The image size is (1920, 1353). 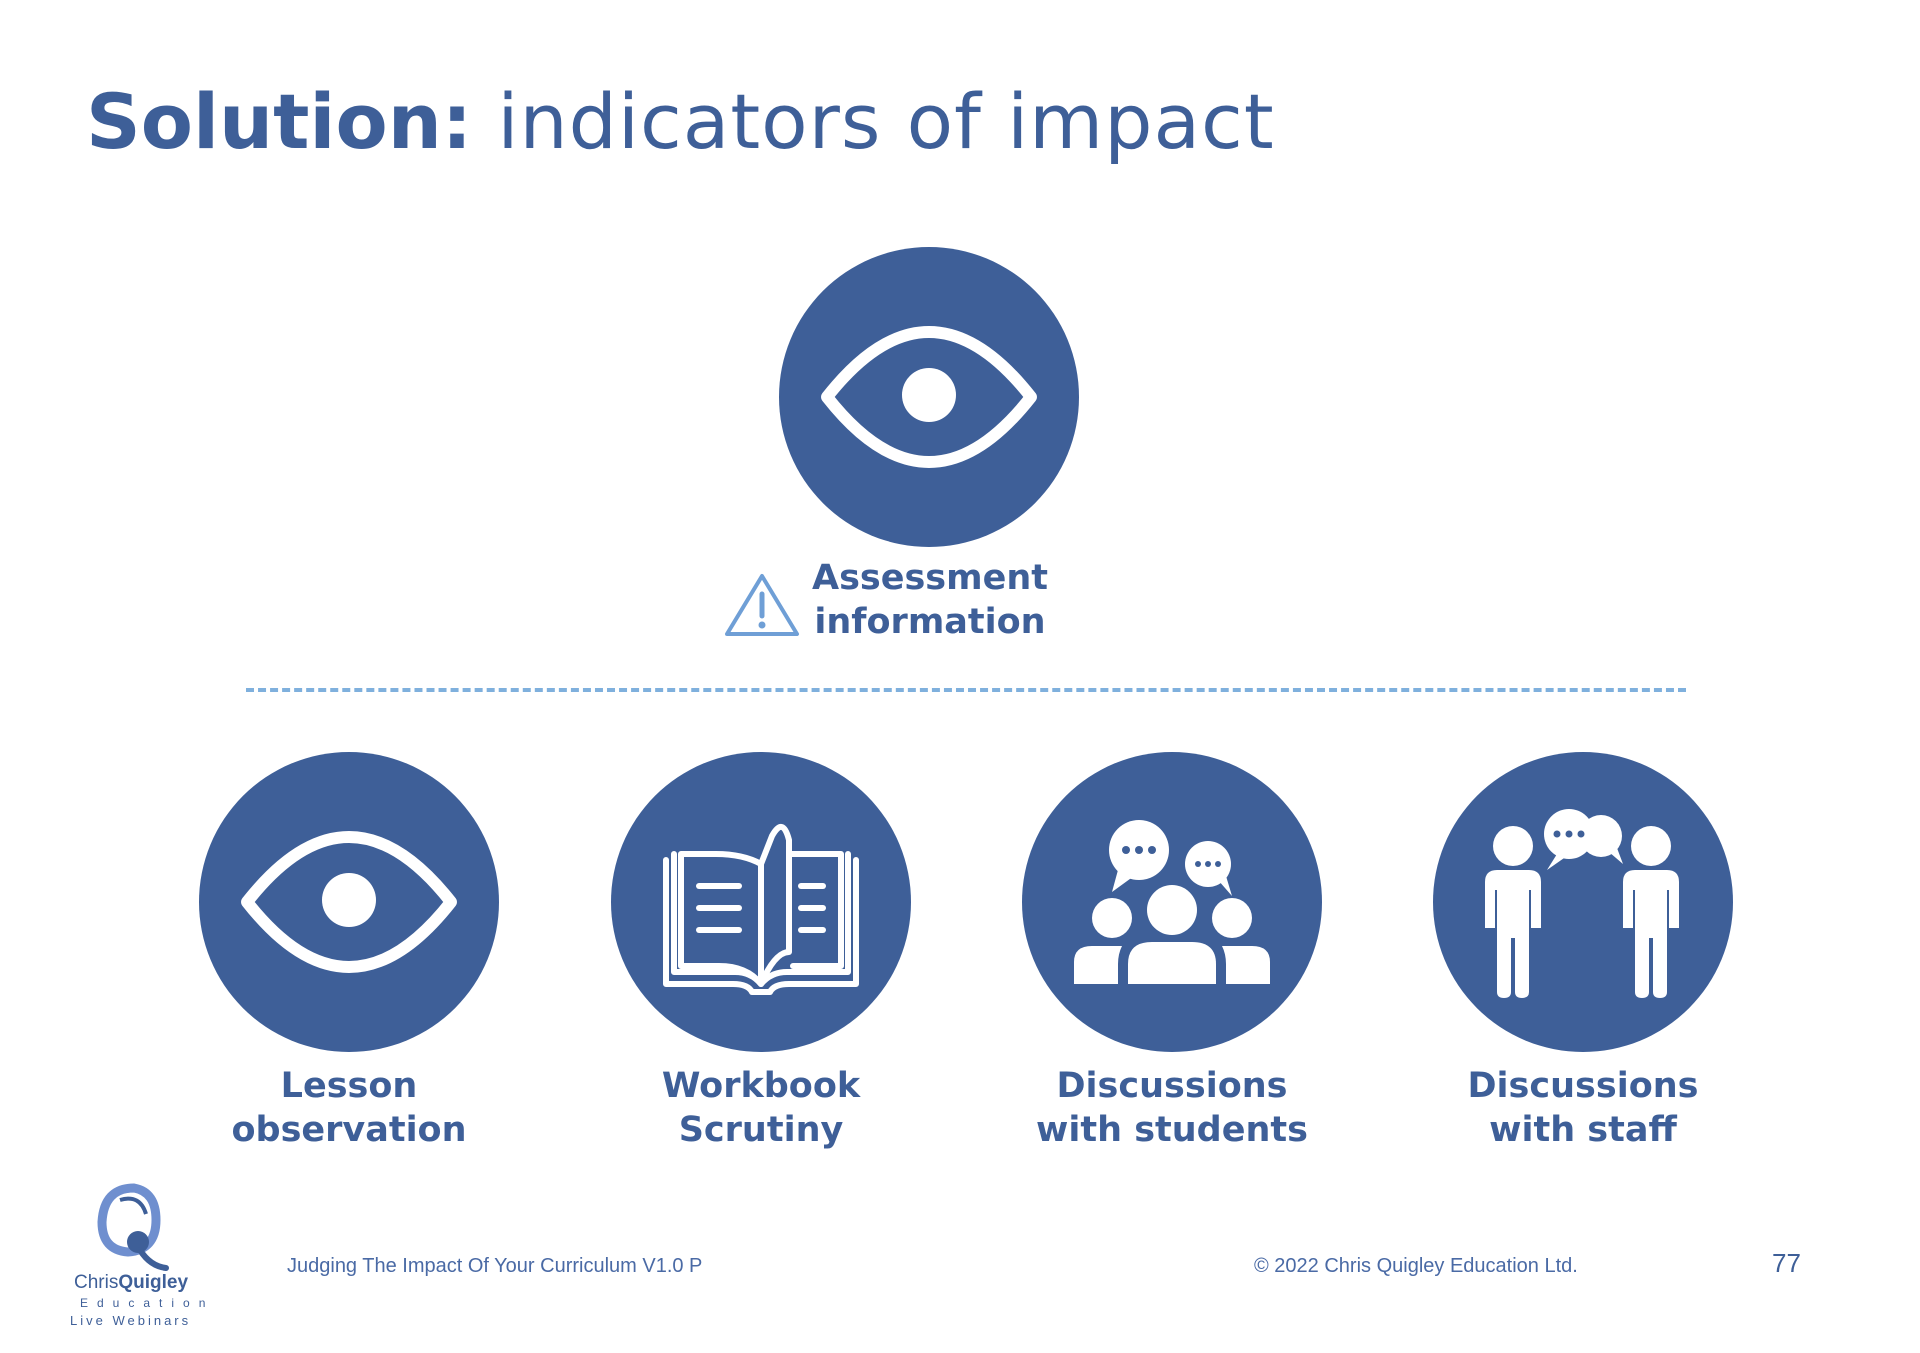 What do you see at coordinates (1583, 1108) in the screenshot?
I see `discussions-staff-label: Discussions with staff` at bounding box center [1583, 1108].